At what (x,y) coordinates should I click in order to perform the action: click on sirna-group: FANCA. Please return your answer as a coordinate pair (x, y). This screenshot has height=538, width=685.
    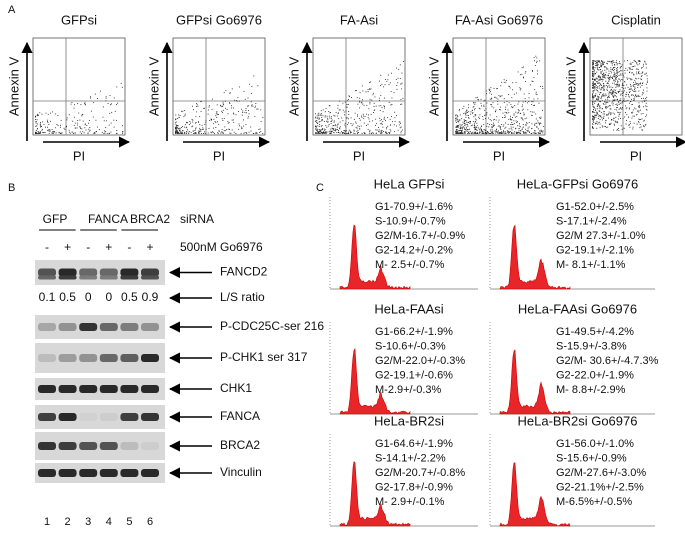
    Looking at the image, I should click on (108, 219).